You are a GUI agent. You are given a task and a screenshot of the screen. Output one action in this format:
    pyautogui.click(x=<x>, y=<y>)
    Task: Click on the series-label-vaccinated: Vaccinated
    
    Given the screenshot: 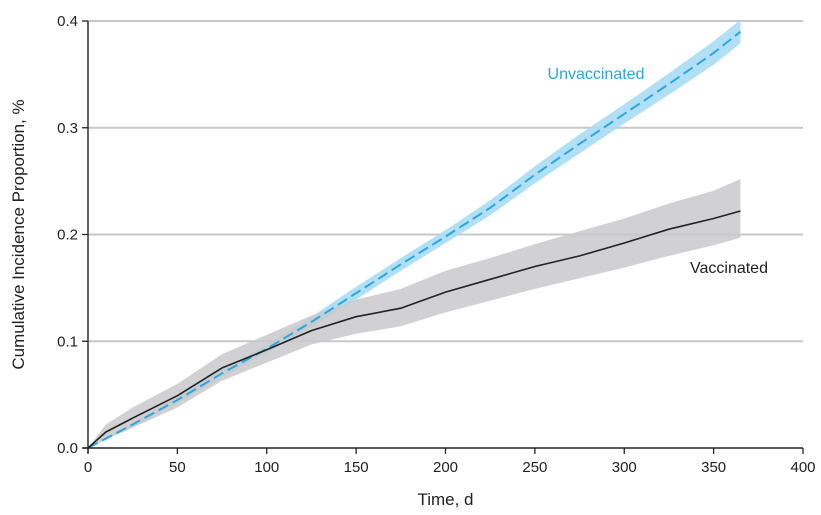 What is the action you would take?
    pyautogui.click(x=729, y=268)
    